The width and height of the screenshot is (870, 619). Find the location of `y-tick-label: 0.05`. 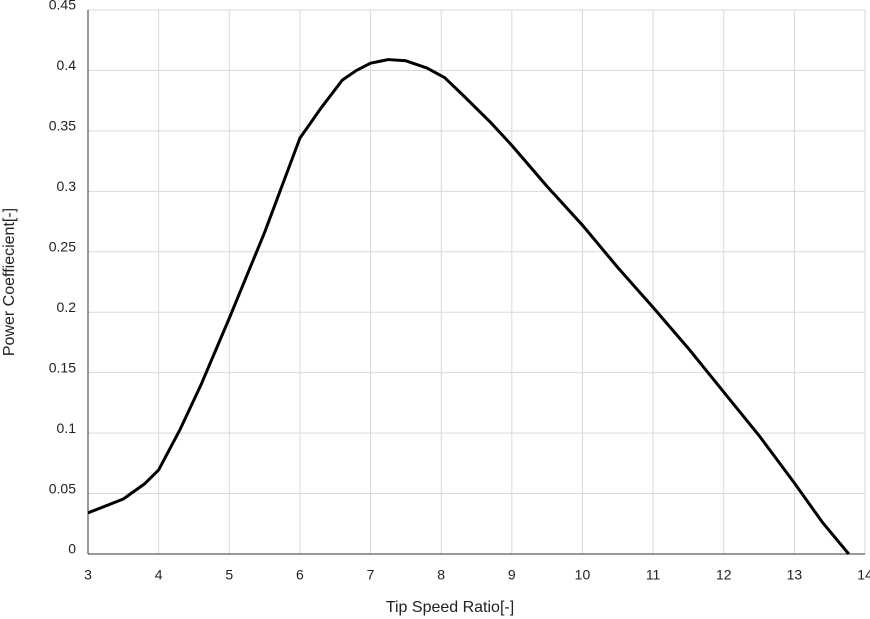

y-tick-label: 0.05 is located at coordinates (62, 488).